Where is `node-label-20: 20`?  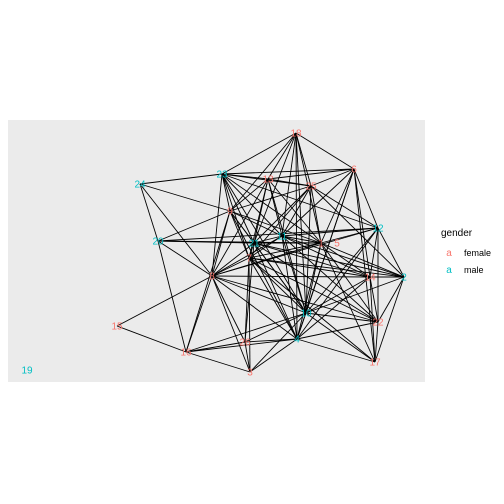 node-label-20: 20 is located at coordinates (158, 242).